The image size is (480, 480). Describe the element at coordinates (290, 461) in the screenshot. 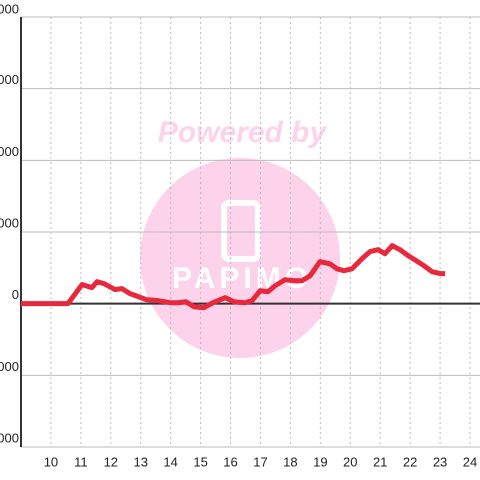

I see `x-tick-label: 18` at that location.